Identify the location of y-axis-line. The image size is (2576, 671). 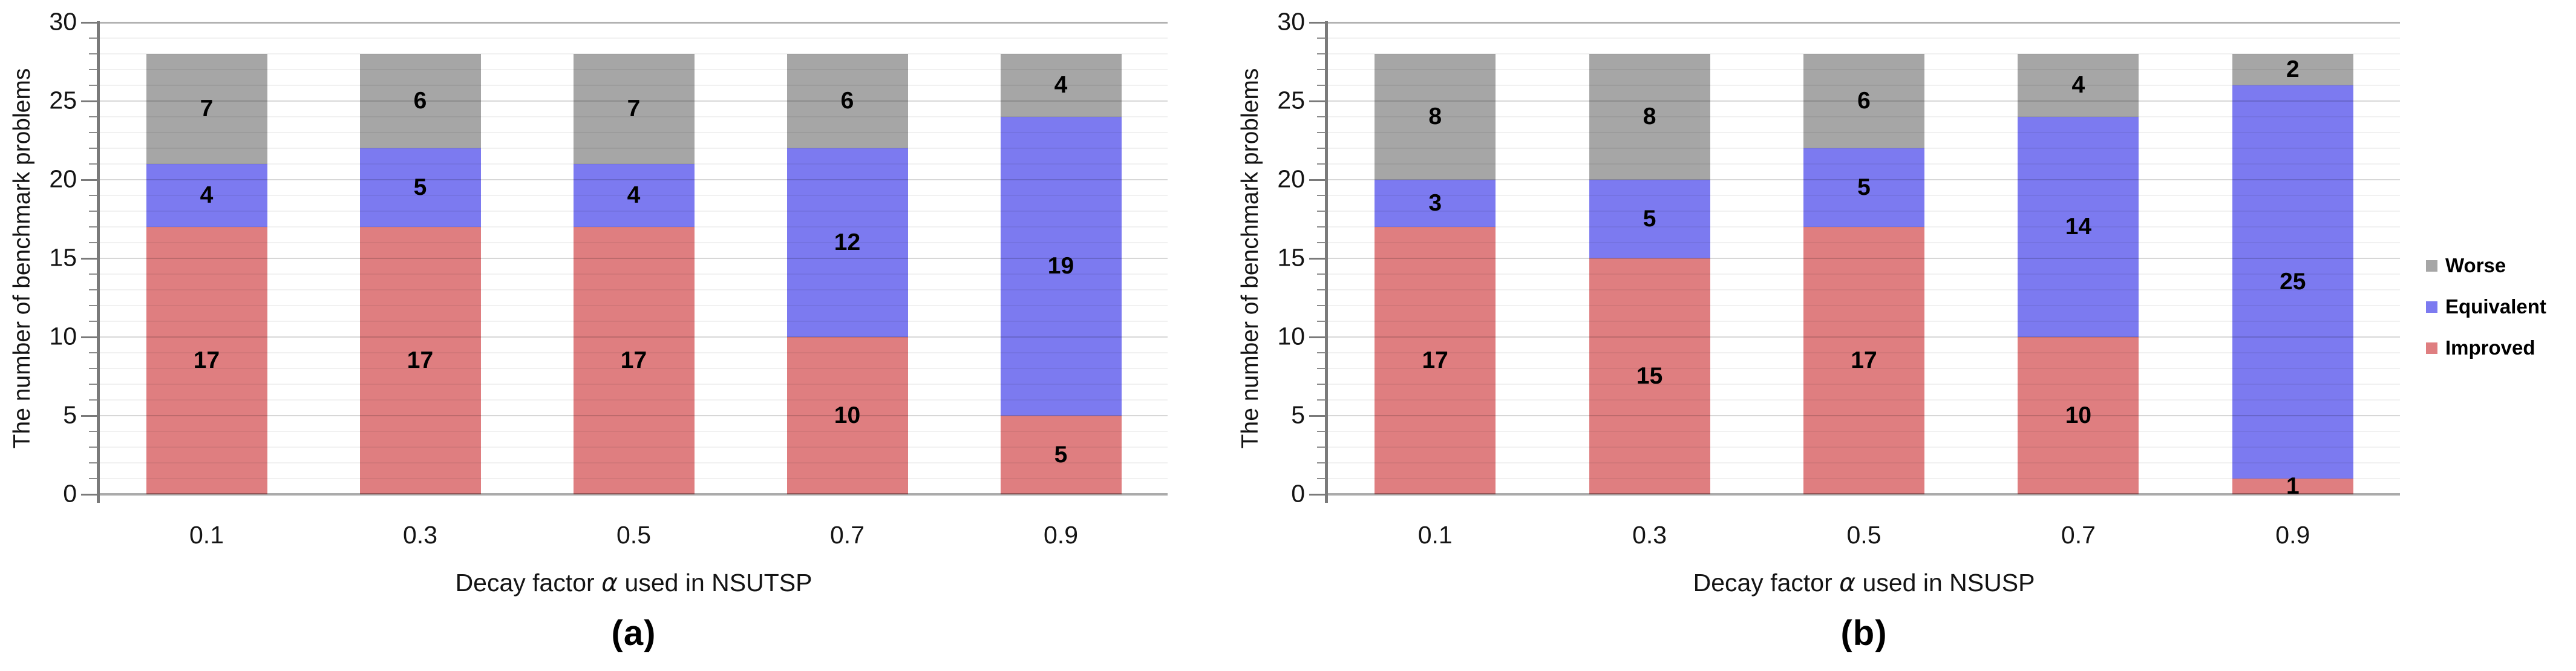
(1326, 262).